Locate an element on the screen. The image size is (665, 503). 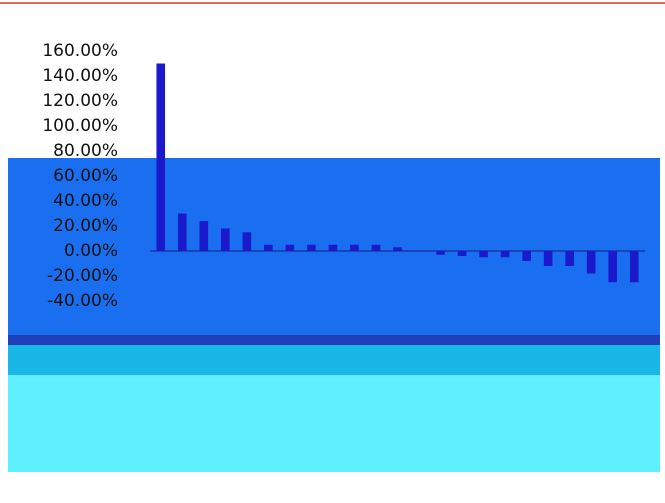
y-tick-label: 20.00% is located at coordinates (85, 226).